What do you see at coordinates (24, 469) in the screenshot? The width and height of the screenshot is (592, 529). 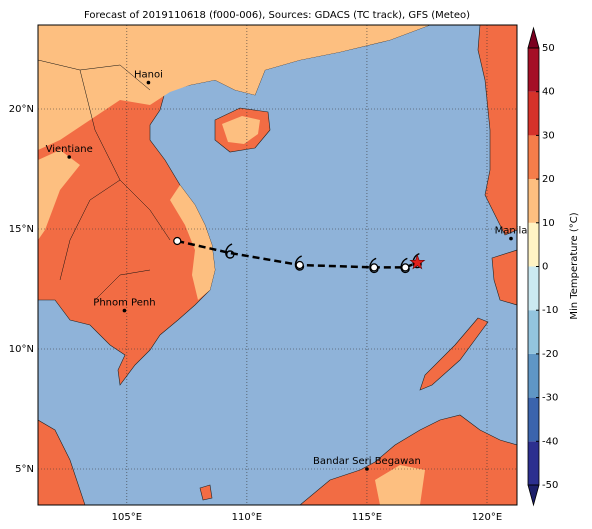 I see `y-tick-label: 5°N` at bounding box center [24, 469].